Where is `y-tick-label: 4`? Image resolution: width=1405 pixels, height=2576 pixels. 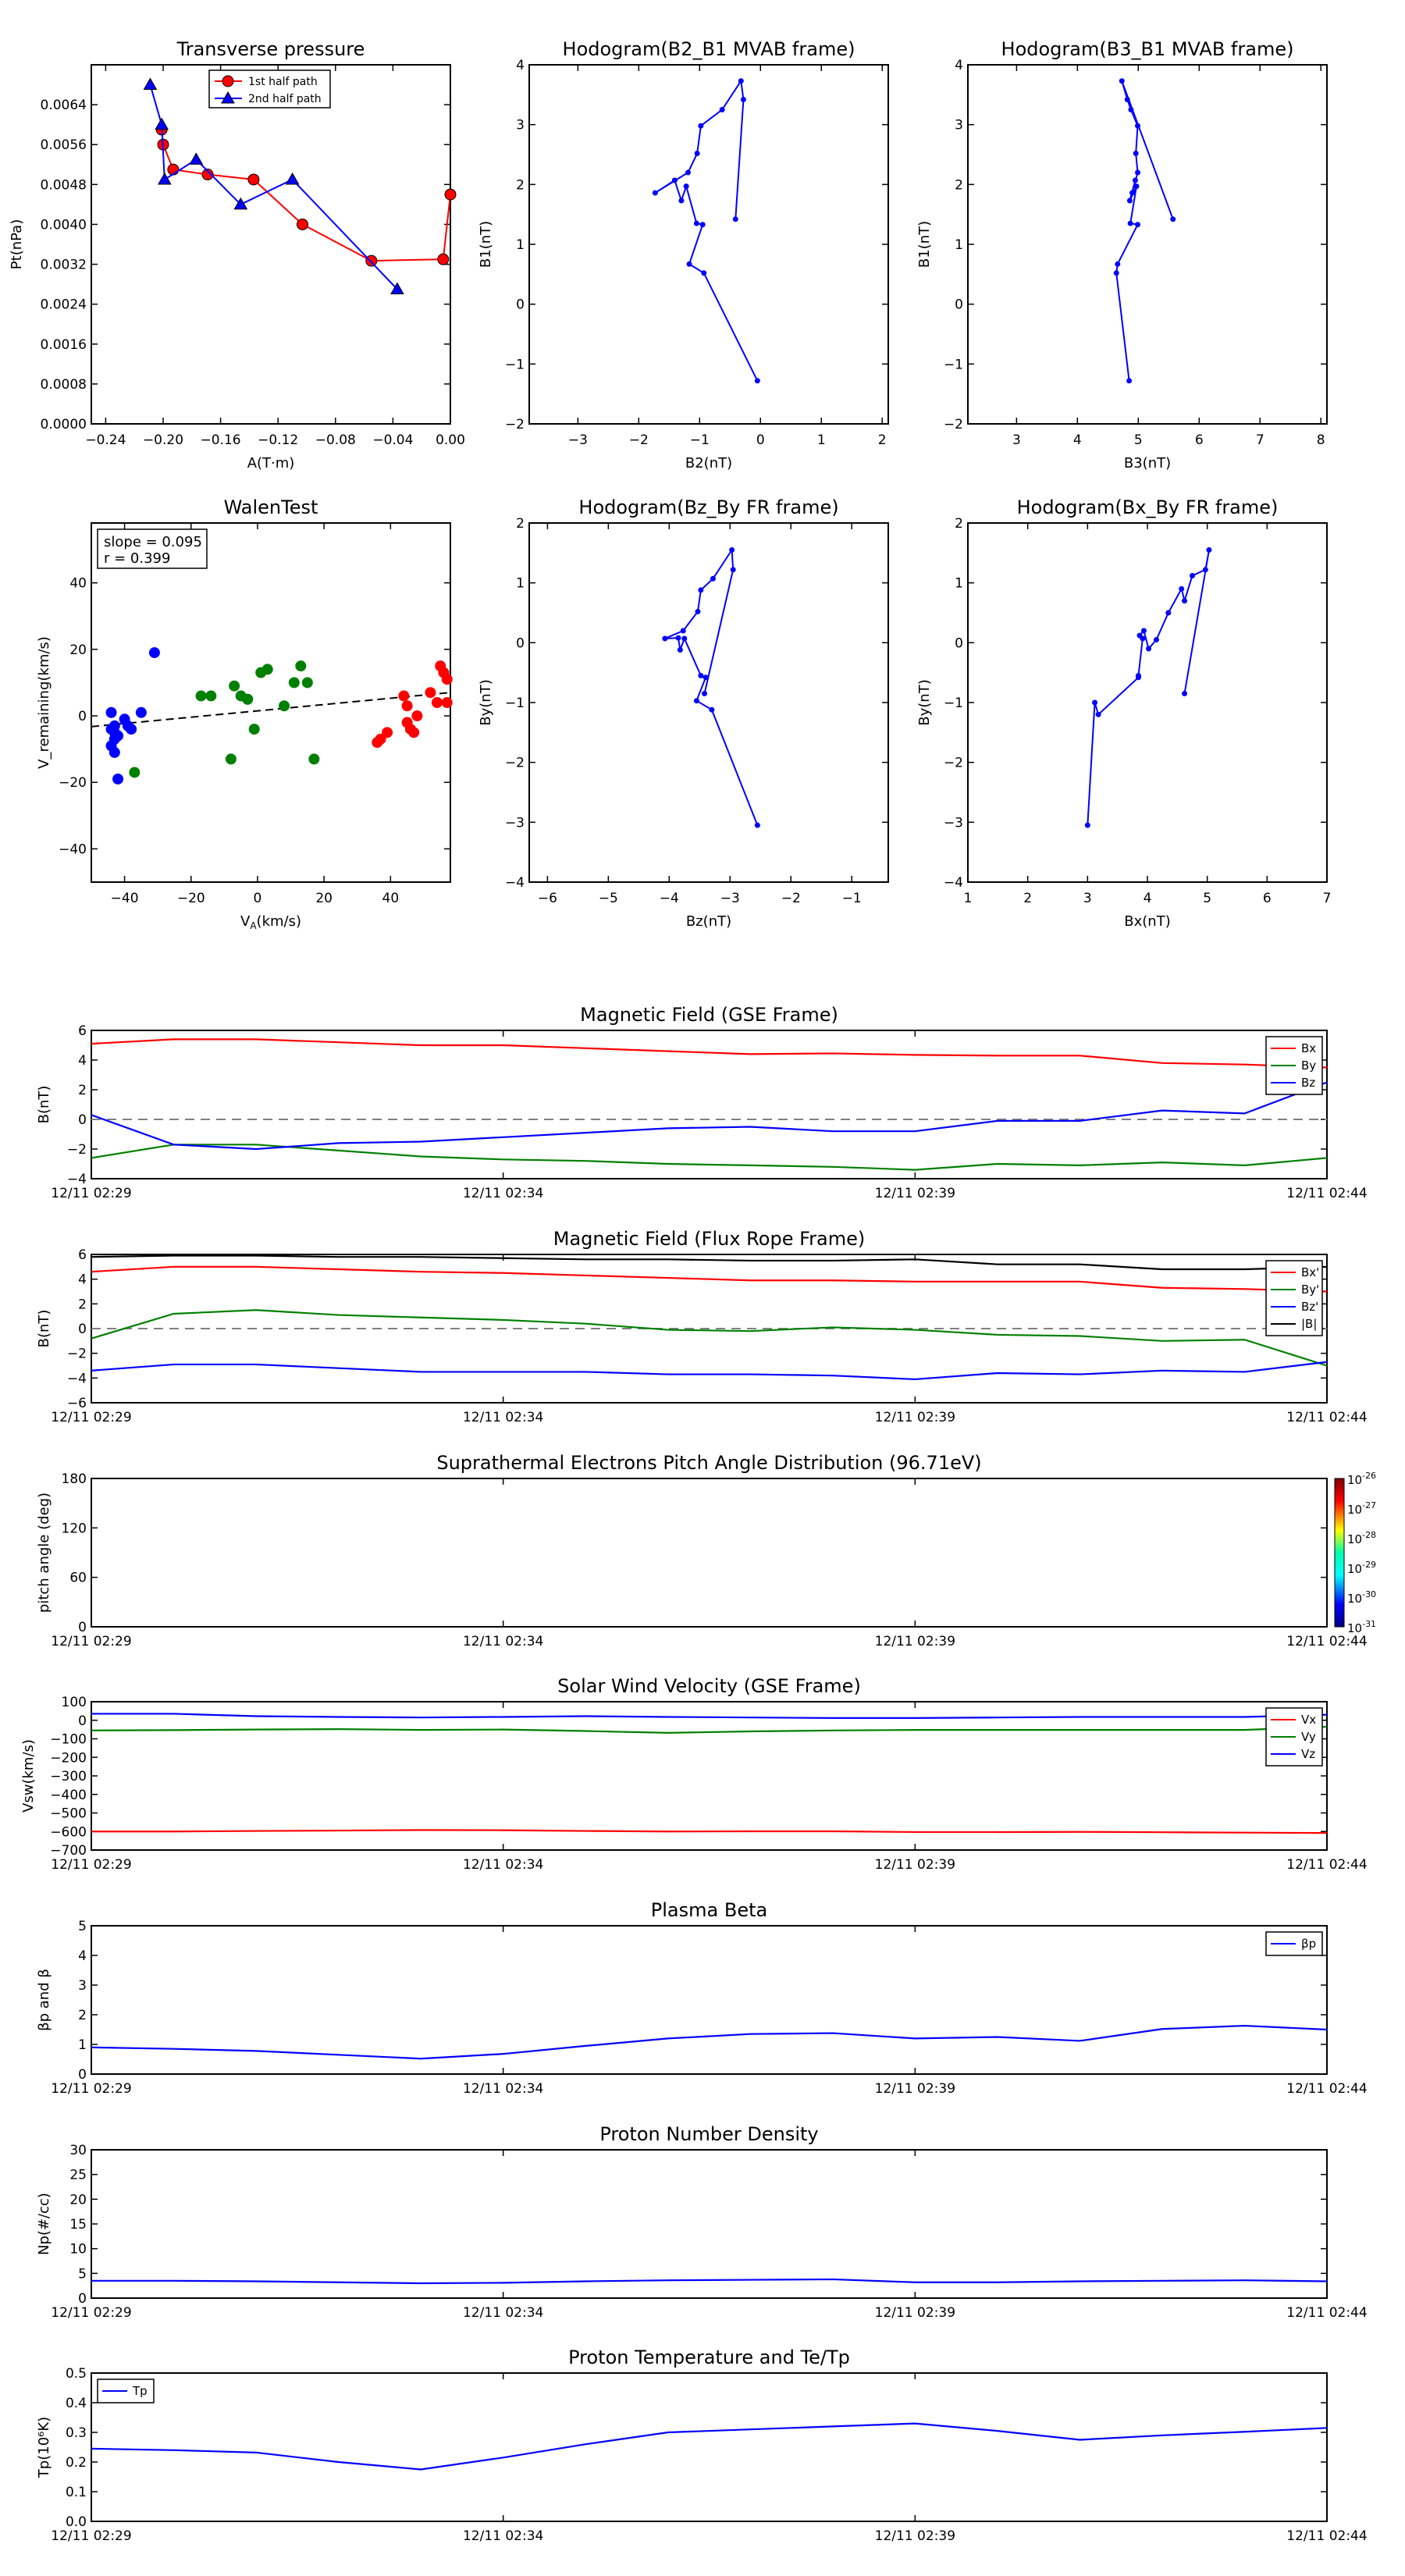
y-tick-label: 4 is located at coordinates (82, 1280).